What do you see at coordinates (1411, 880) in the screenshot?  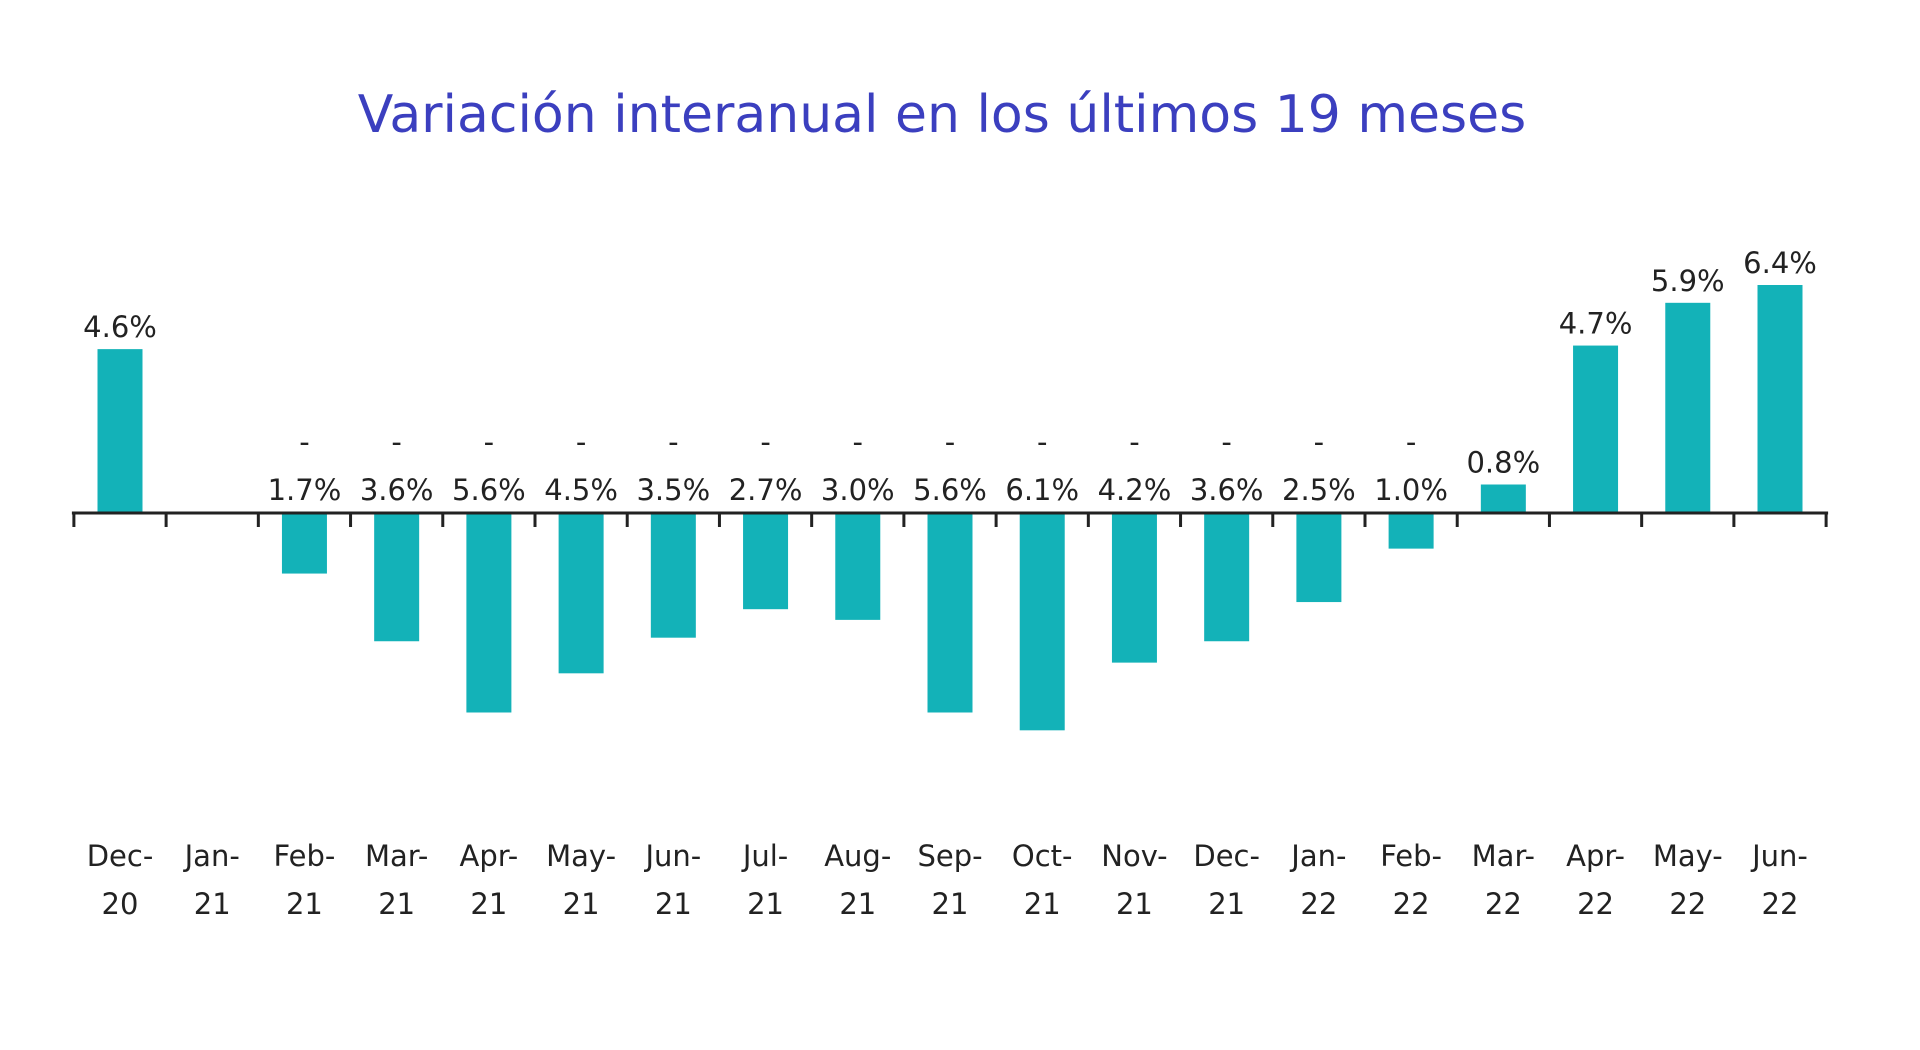 I see `x-tick-label: Feb-22` at bounding box center [1411, 880].